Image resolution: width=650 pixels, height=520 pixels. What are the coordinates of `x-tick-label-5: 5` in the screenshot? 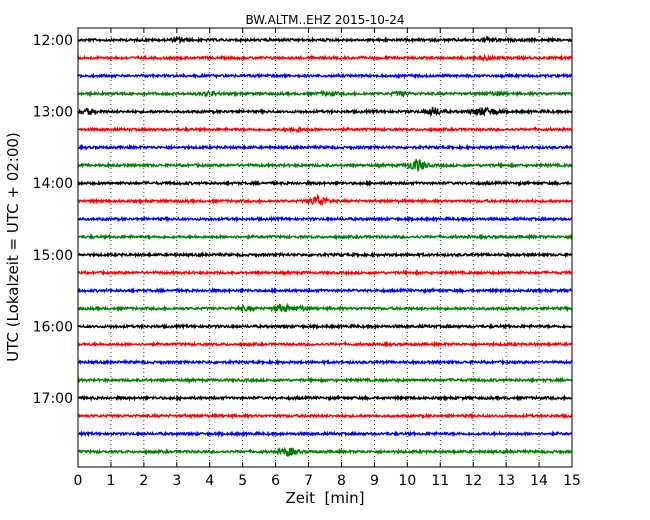 It's located at (242, 481).